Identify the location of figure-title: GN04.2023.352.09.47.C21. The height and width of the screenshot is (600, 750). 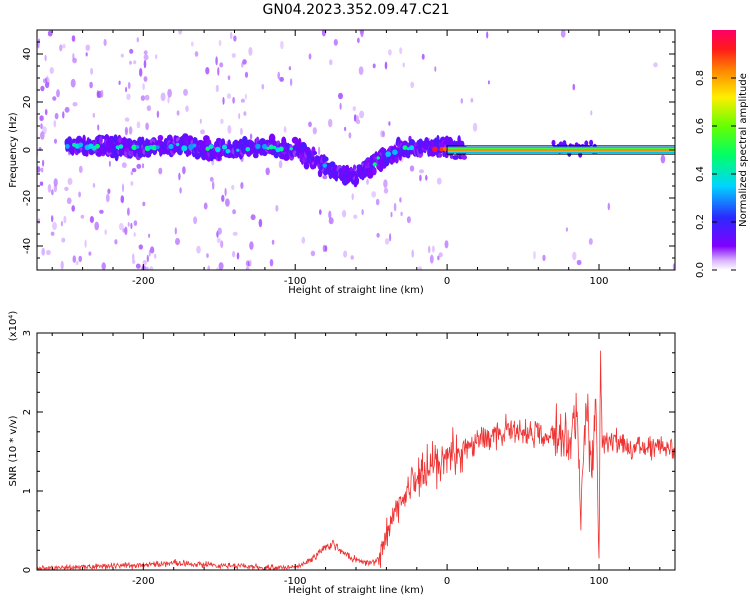
(356, 10).